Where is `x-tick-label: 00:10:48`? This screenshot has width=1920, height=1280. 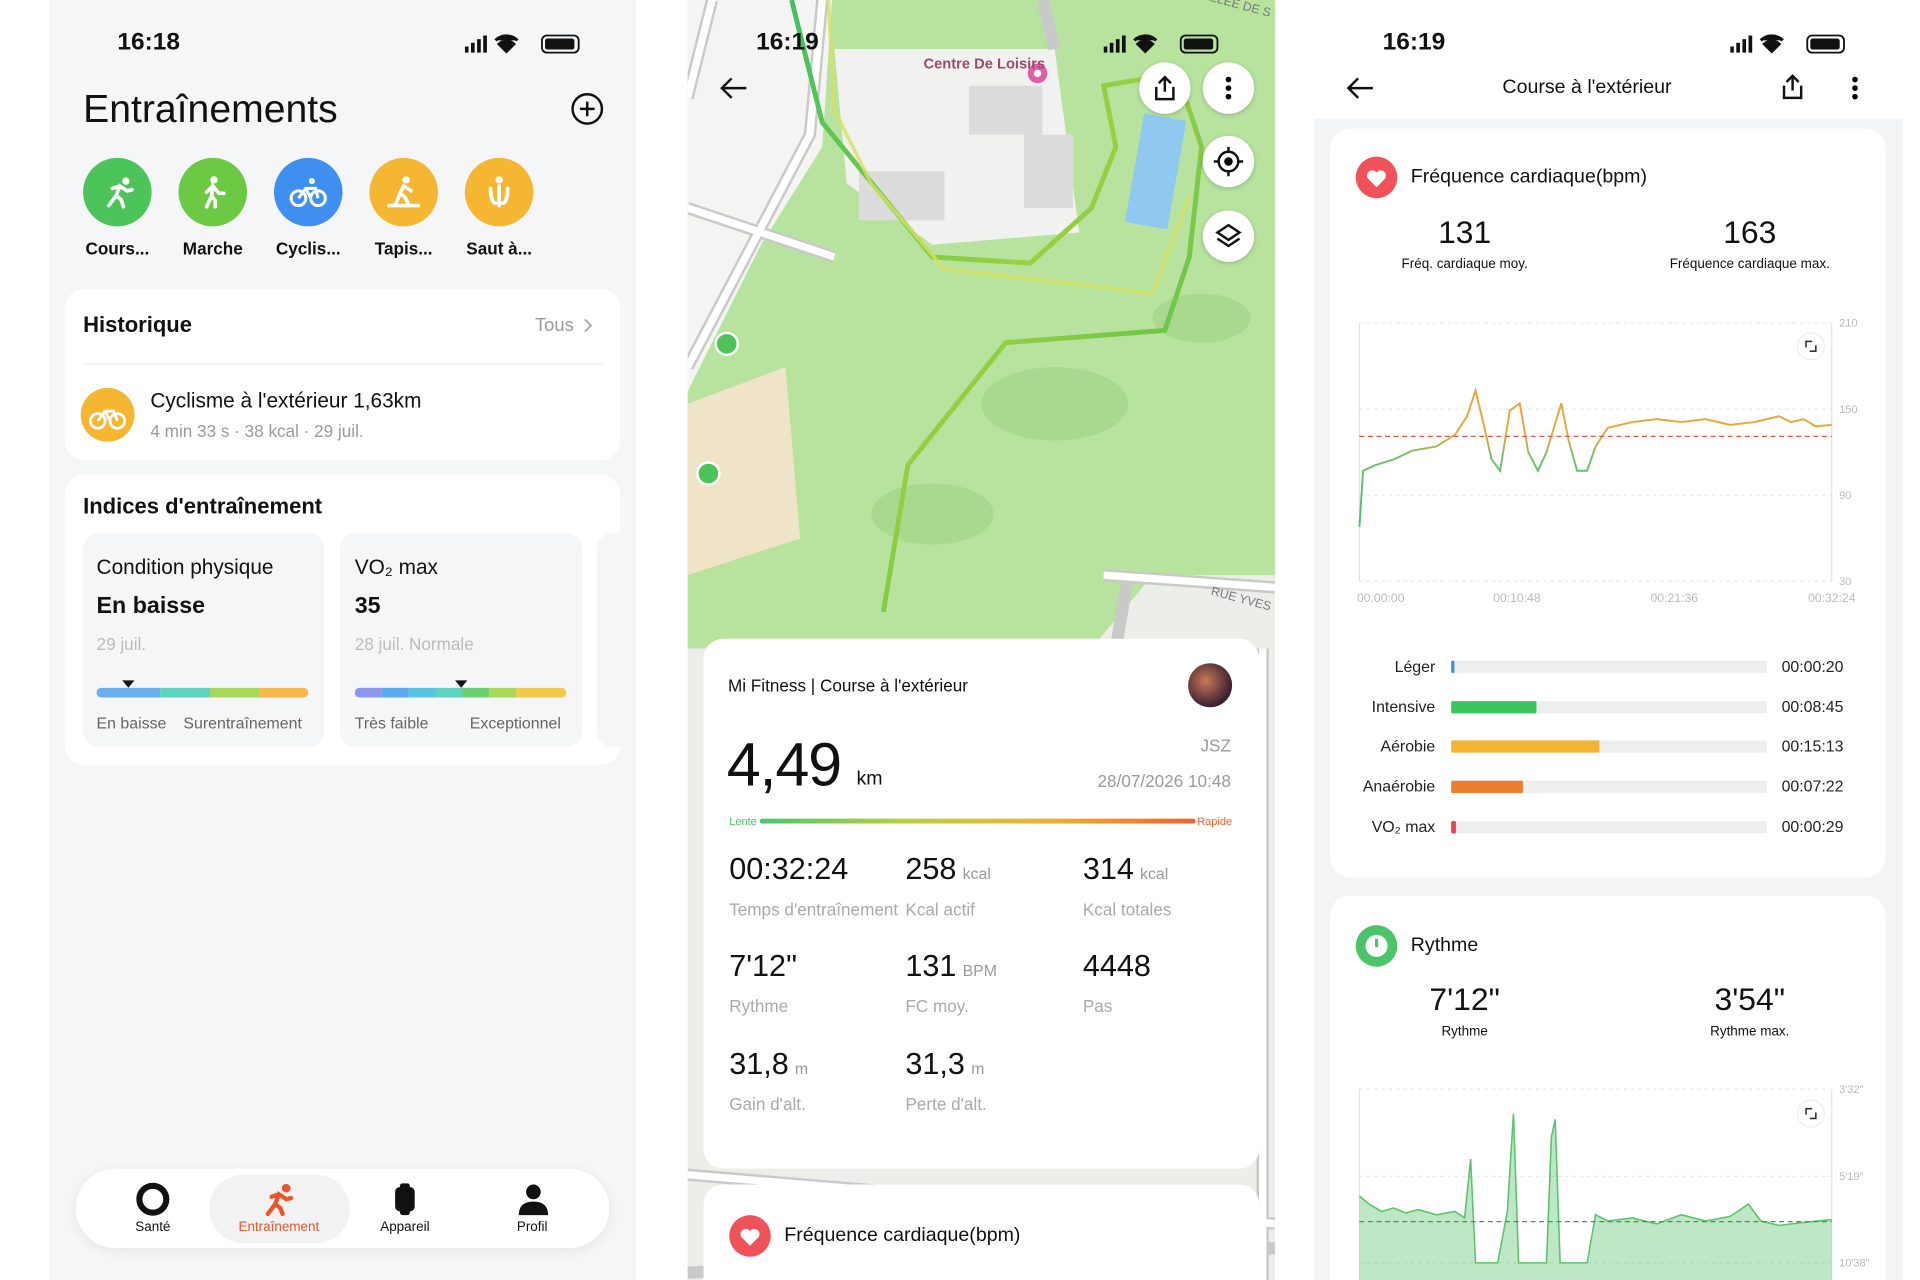 x-tick-label: 00:10:48 is located at coordinates (1517, 598).